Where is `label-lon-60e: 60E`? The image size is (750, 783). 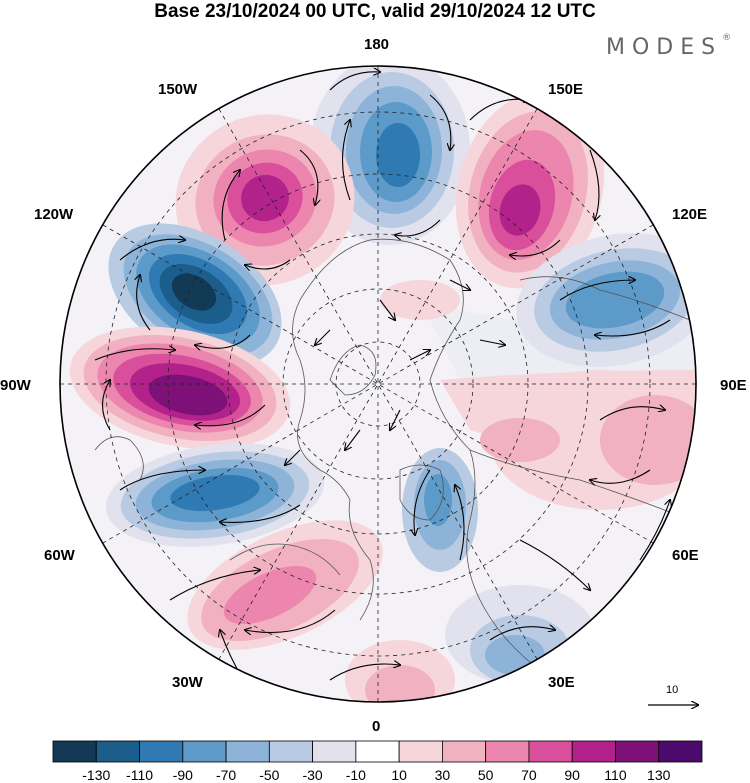
label-lon-60e: 60E is located at coordinates (685, 555).